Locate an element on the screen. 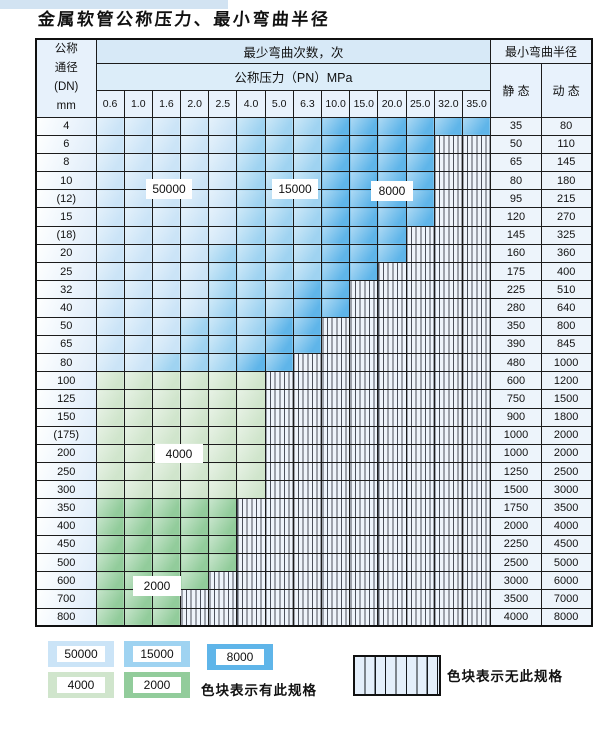 This screenshot has width=600, height=743. dn-cell: 25 is located at coordinates (66, 271).